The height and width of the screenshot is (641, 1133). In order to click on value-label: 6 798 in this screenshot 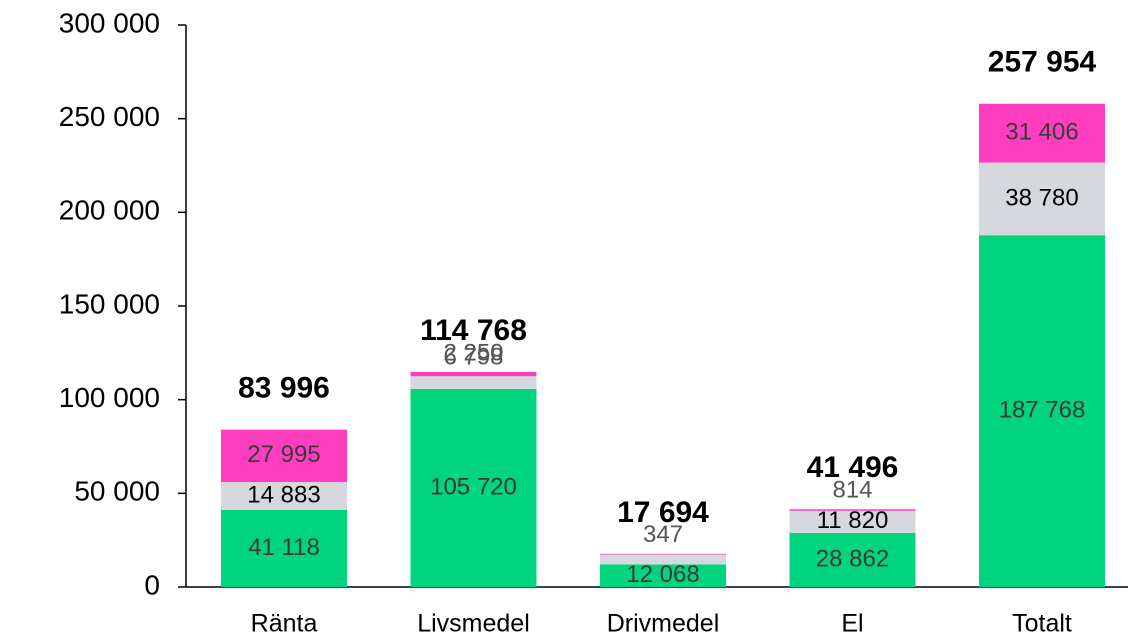, I will do `click(473, 357)`.